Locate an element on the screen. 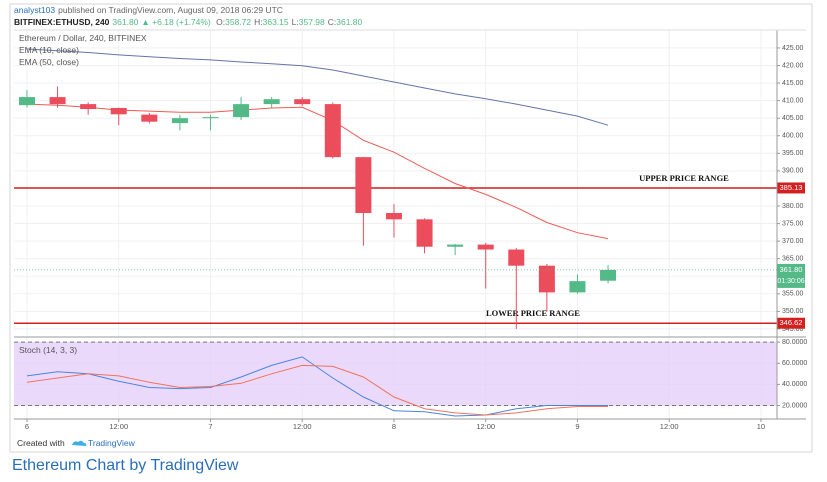 This screenshot has width=827, height=482. y-tick-label: 20.0000 is located at coordinates (794, 405).